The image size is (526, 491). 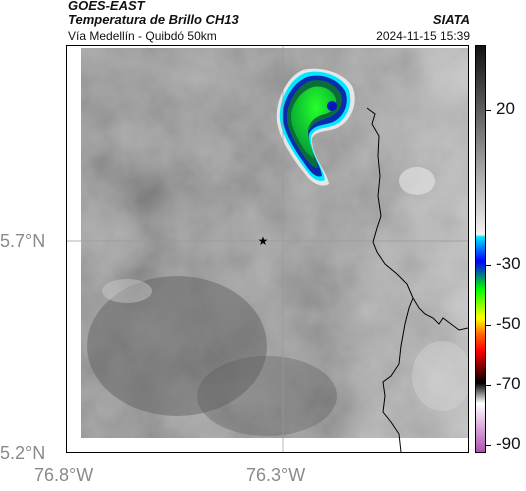 I want to click on colorbar-label: 20, so click(x=505, y=108).